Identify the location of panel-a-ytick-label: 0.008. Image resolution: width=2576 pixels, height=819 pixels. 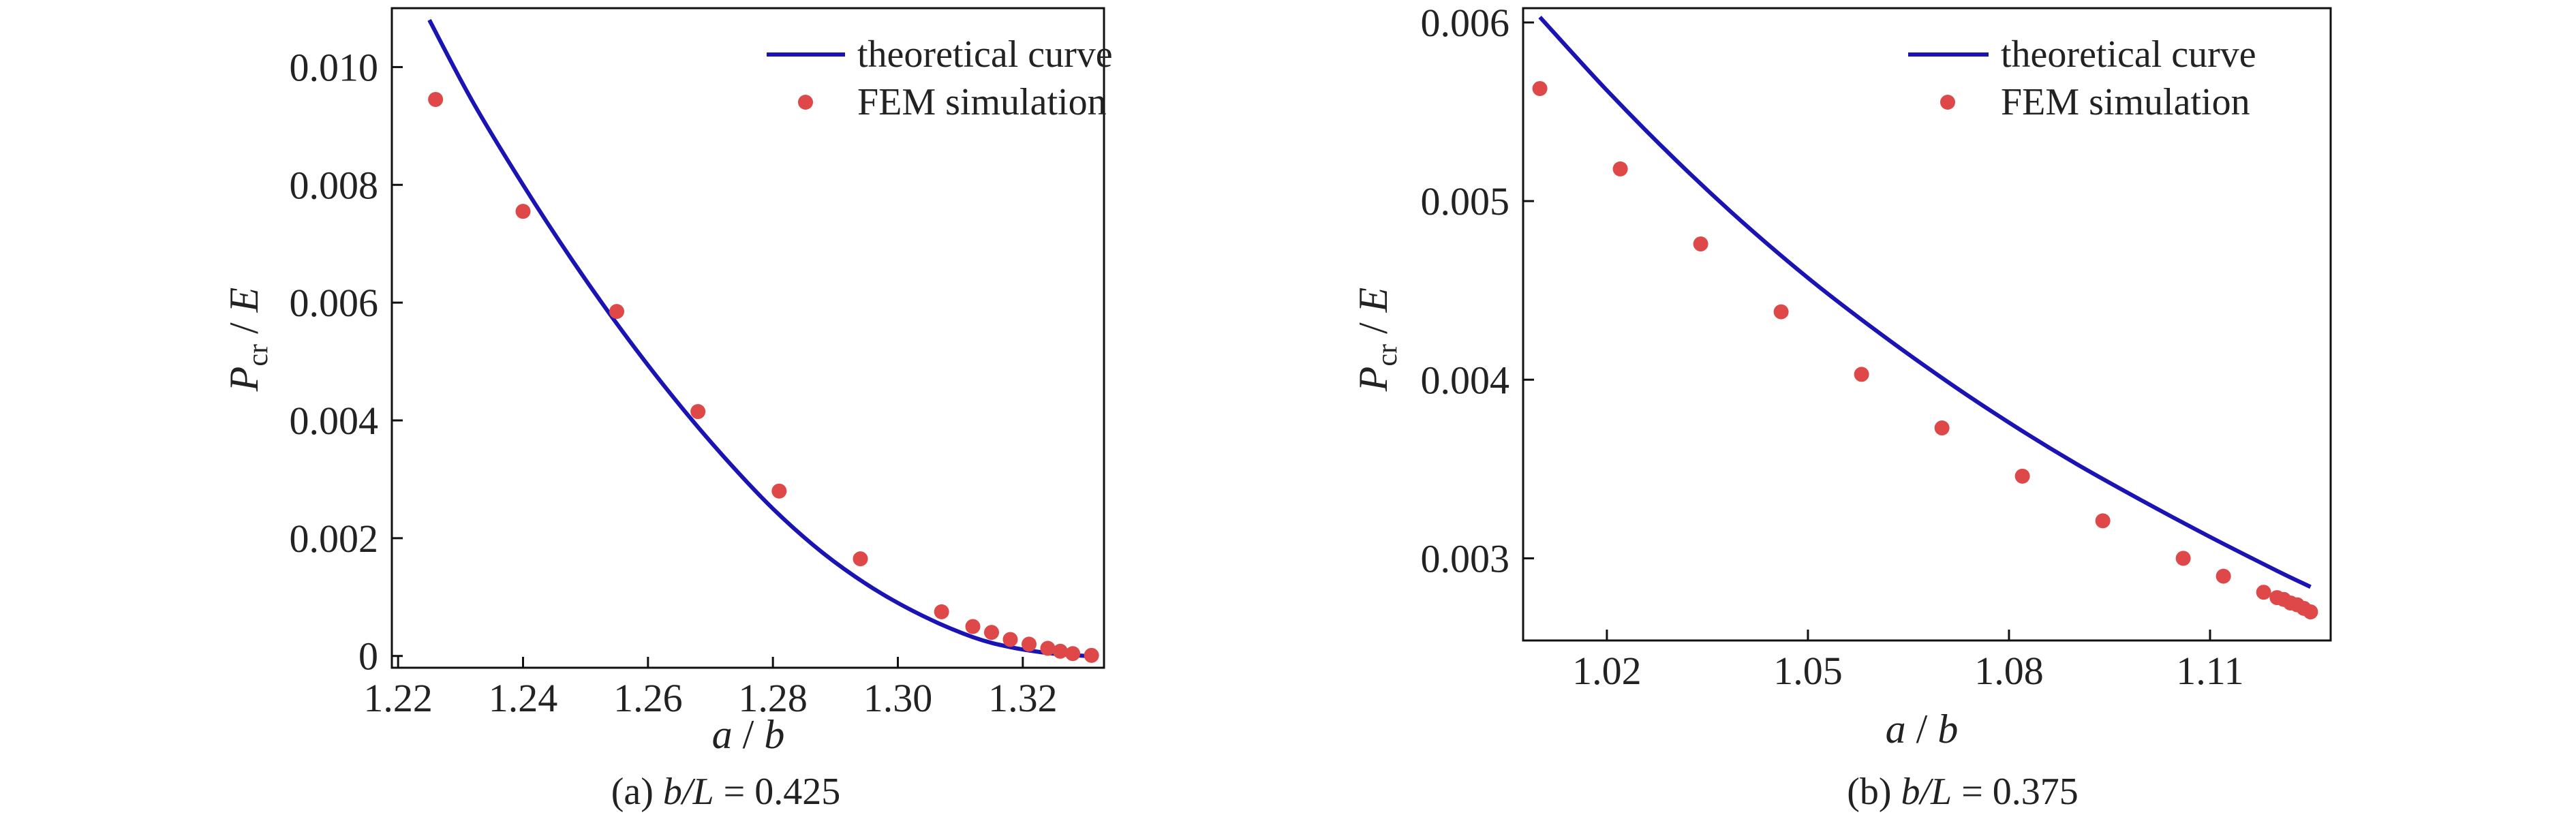
(334, 185).